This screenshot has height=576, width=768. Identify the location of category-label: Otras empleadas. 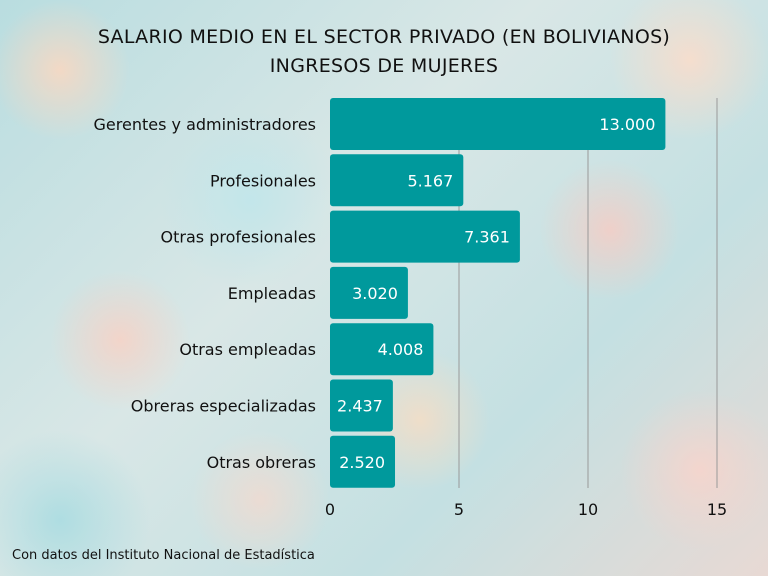
(247, 349).